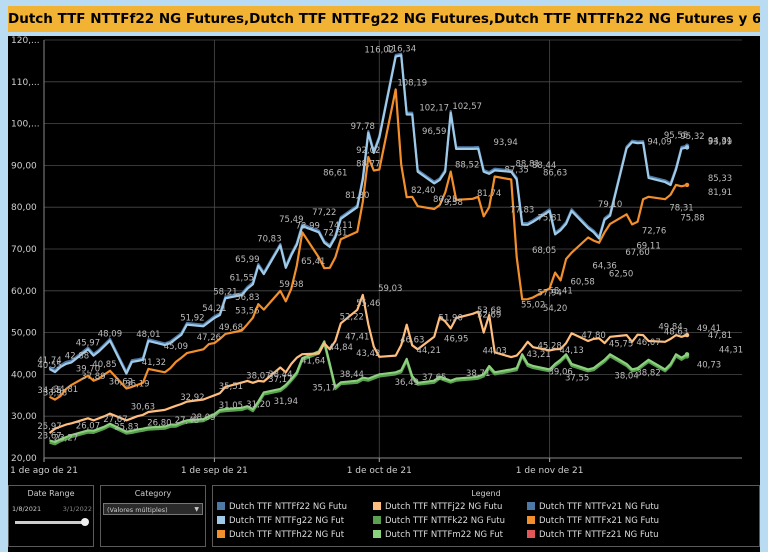 Image resolution: width=768 pixels, height=552 pixels. What do you see at coordinates (438, 536) in the screenshot?
I see `legend-item: Dutch TTF NTTFm22 NG Fut` at bounding box center [438, 536].